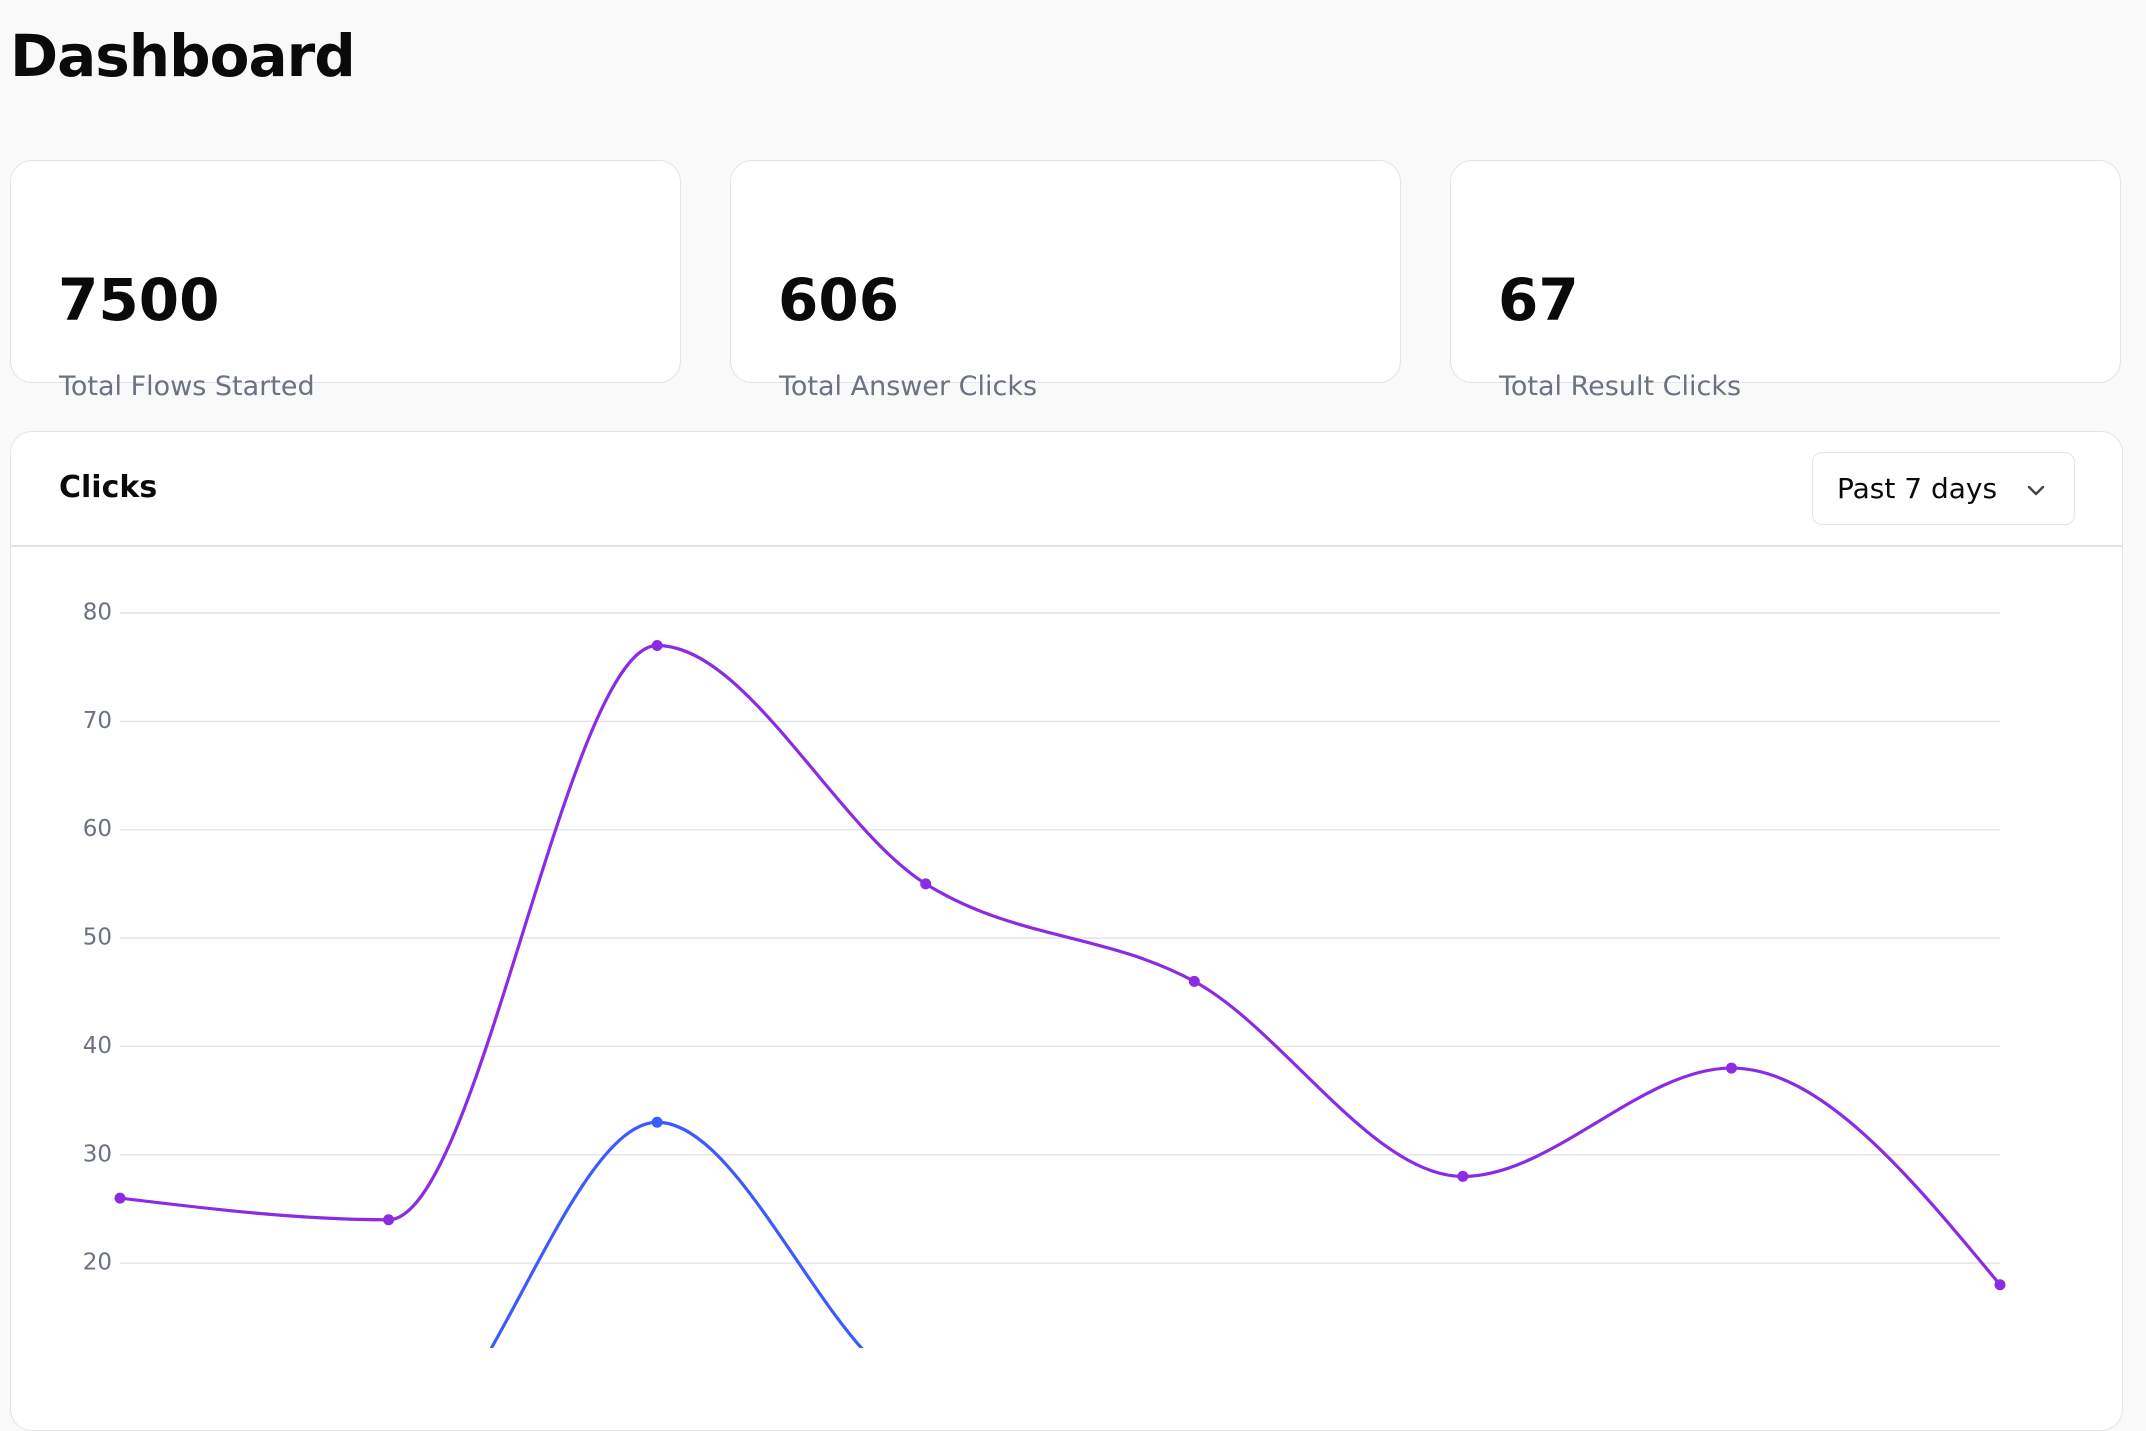  Describe the element at coordinates (1538, 300) in the screenshot. I see `stat-value: 67` at that location.